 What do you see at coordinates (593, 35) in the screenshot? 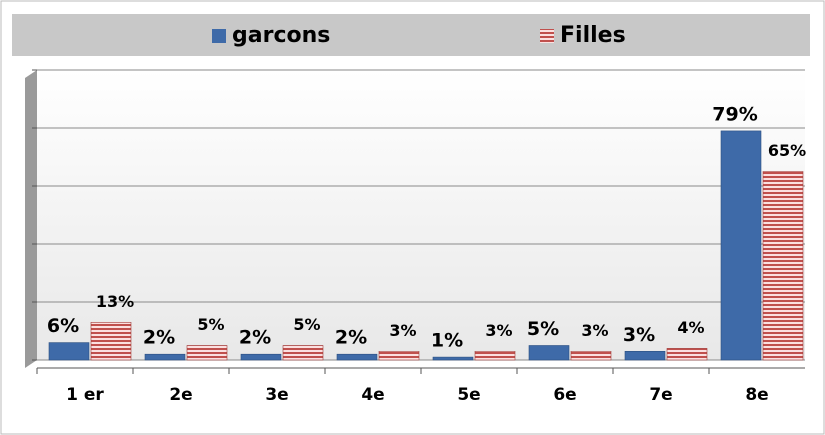
I see `legend-label: Filles` at bounding box center [593, 35].